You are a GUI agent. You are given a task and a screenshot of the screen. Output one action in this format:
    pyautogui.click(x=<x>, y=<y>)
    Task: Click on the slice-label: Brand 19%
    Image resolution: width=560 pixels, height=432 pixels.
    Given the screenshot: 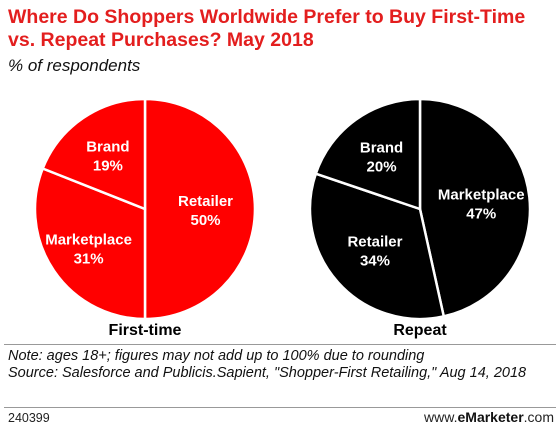 What is the action you would take?
    pyautogui.click(x=107, y=156)
    